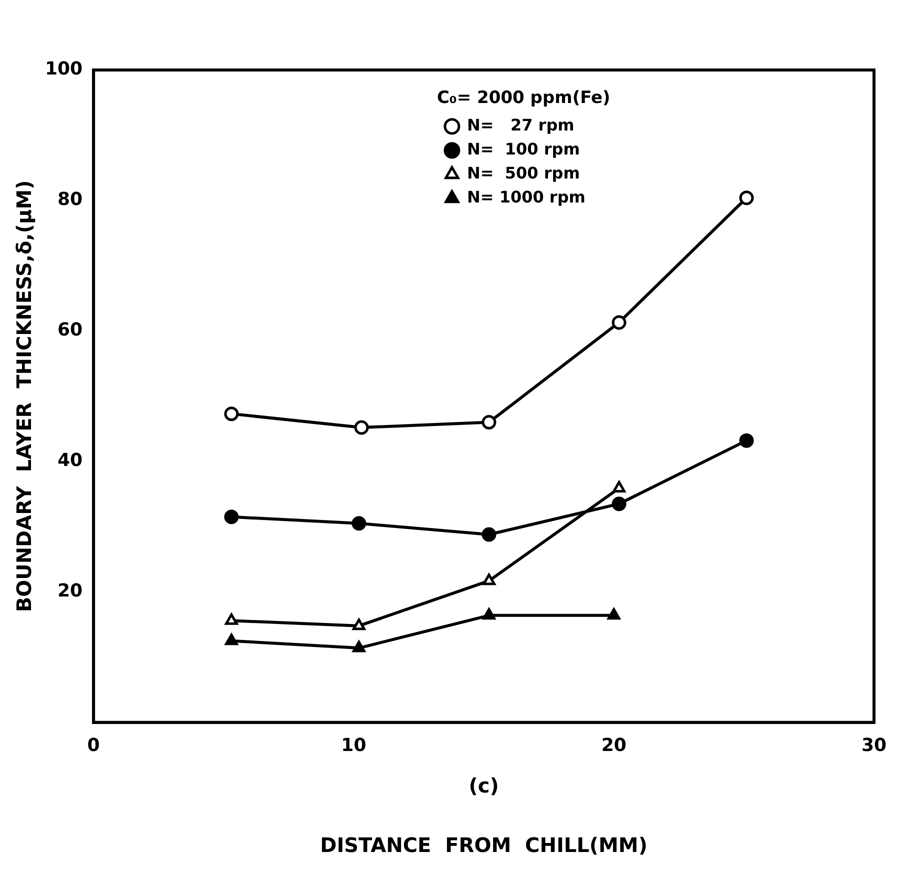 Image resolution: width=909 pixels, height=883 pixels. I want to click on x-tick-label: 0, so click(93, 745).